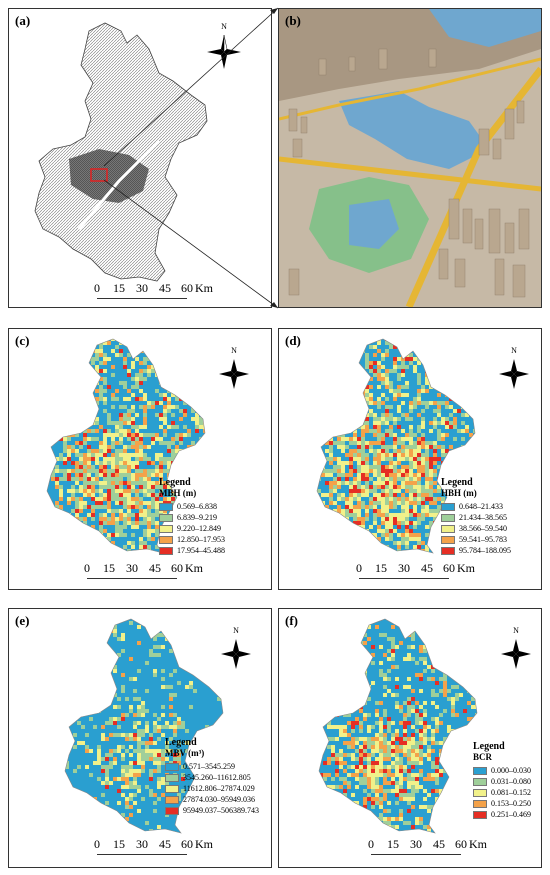  What do you see at coordinates (502, 803) in the screenshot?
I see `legend-item: 0.153–0.250` at bounding box center [502, 803].